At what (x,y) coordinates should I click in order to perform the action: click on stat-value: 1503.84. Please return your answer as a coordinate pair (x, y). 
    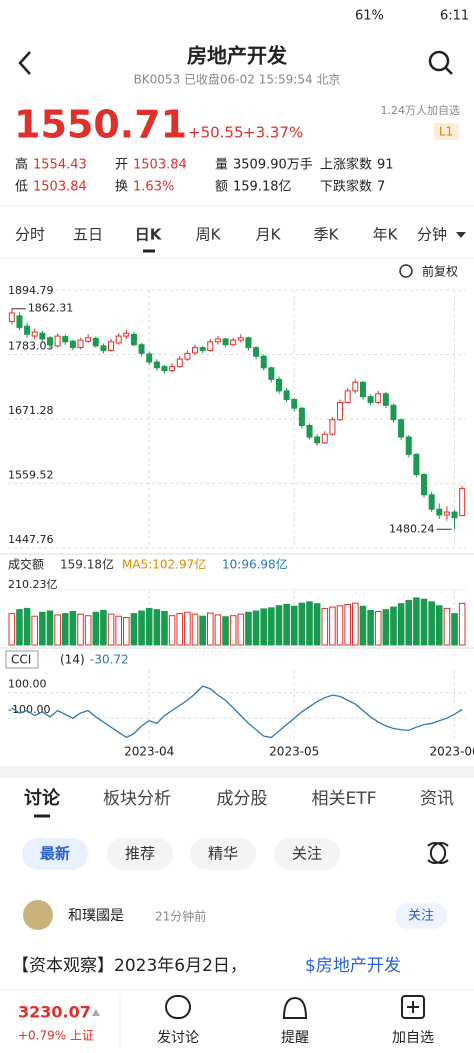
    Looking at the image, I should click on (60, 187).